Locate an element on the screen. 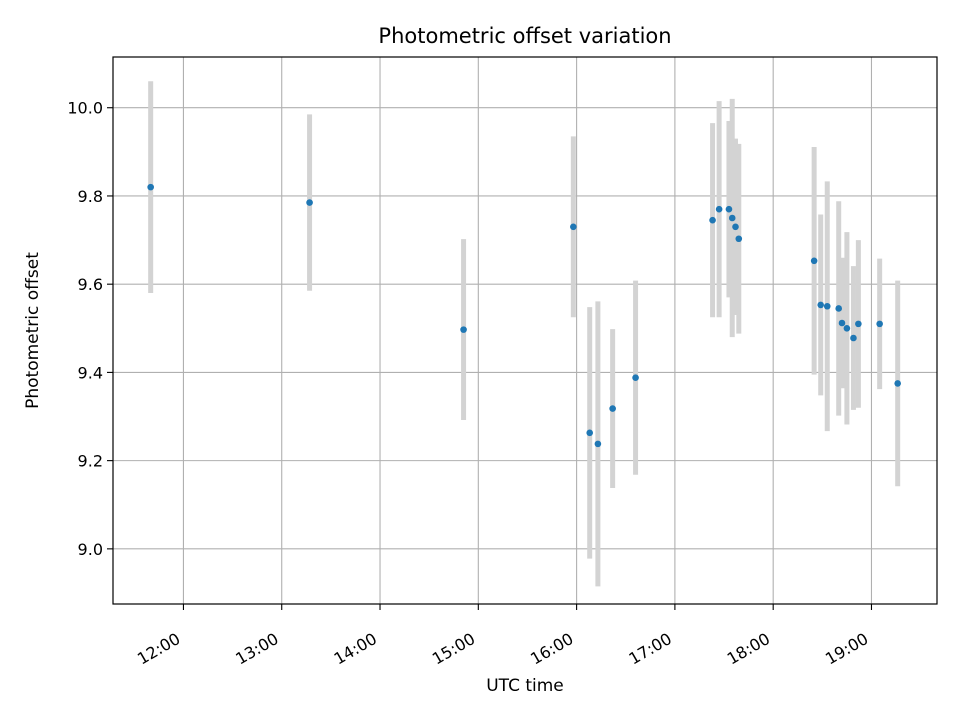  chart-title: Photometric offset variation is located at coordinates (524, 36).